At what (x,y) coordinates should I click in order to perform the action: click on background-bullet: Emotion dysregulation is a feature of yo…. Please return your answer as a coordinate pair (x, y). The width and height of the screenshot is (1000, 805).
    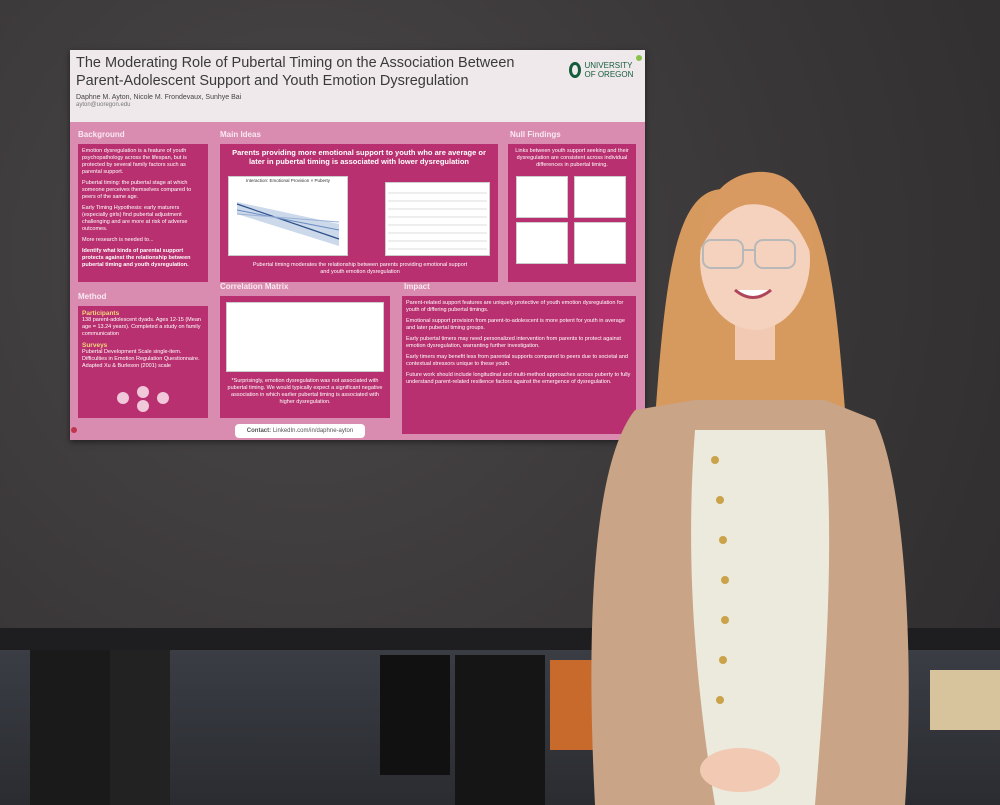
    Looking at the image, I should click on (134, 161).